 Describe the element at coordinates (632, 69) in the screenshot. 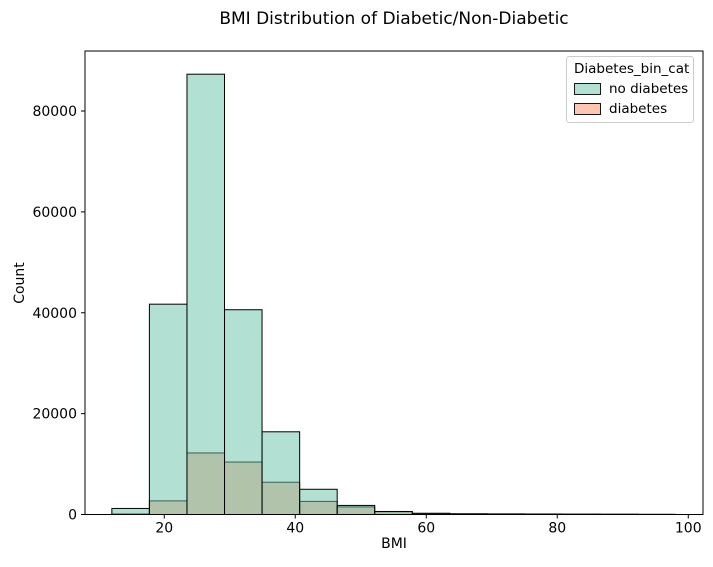

I see `legend-title: Diabetes_bin_cat` at that location.